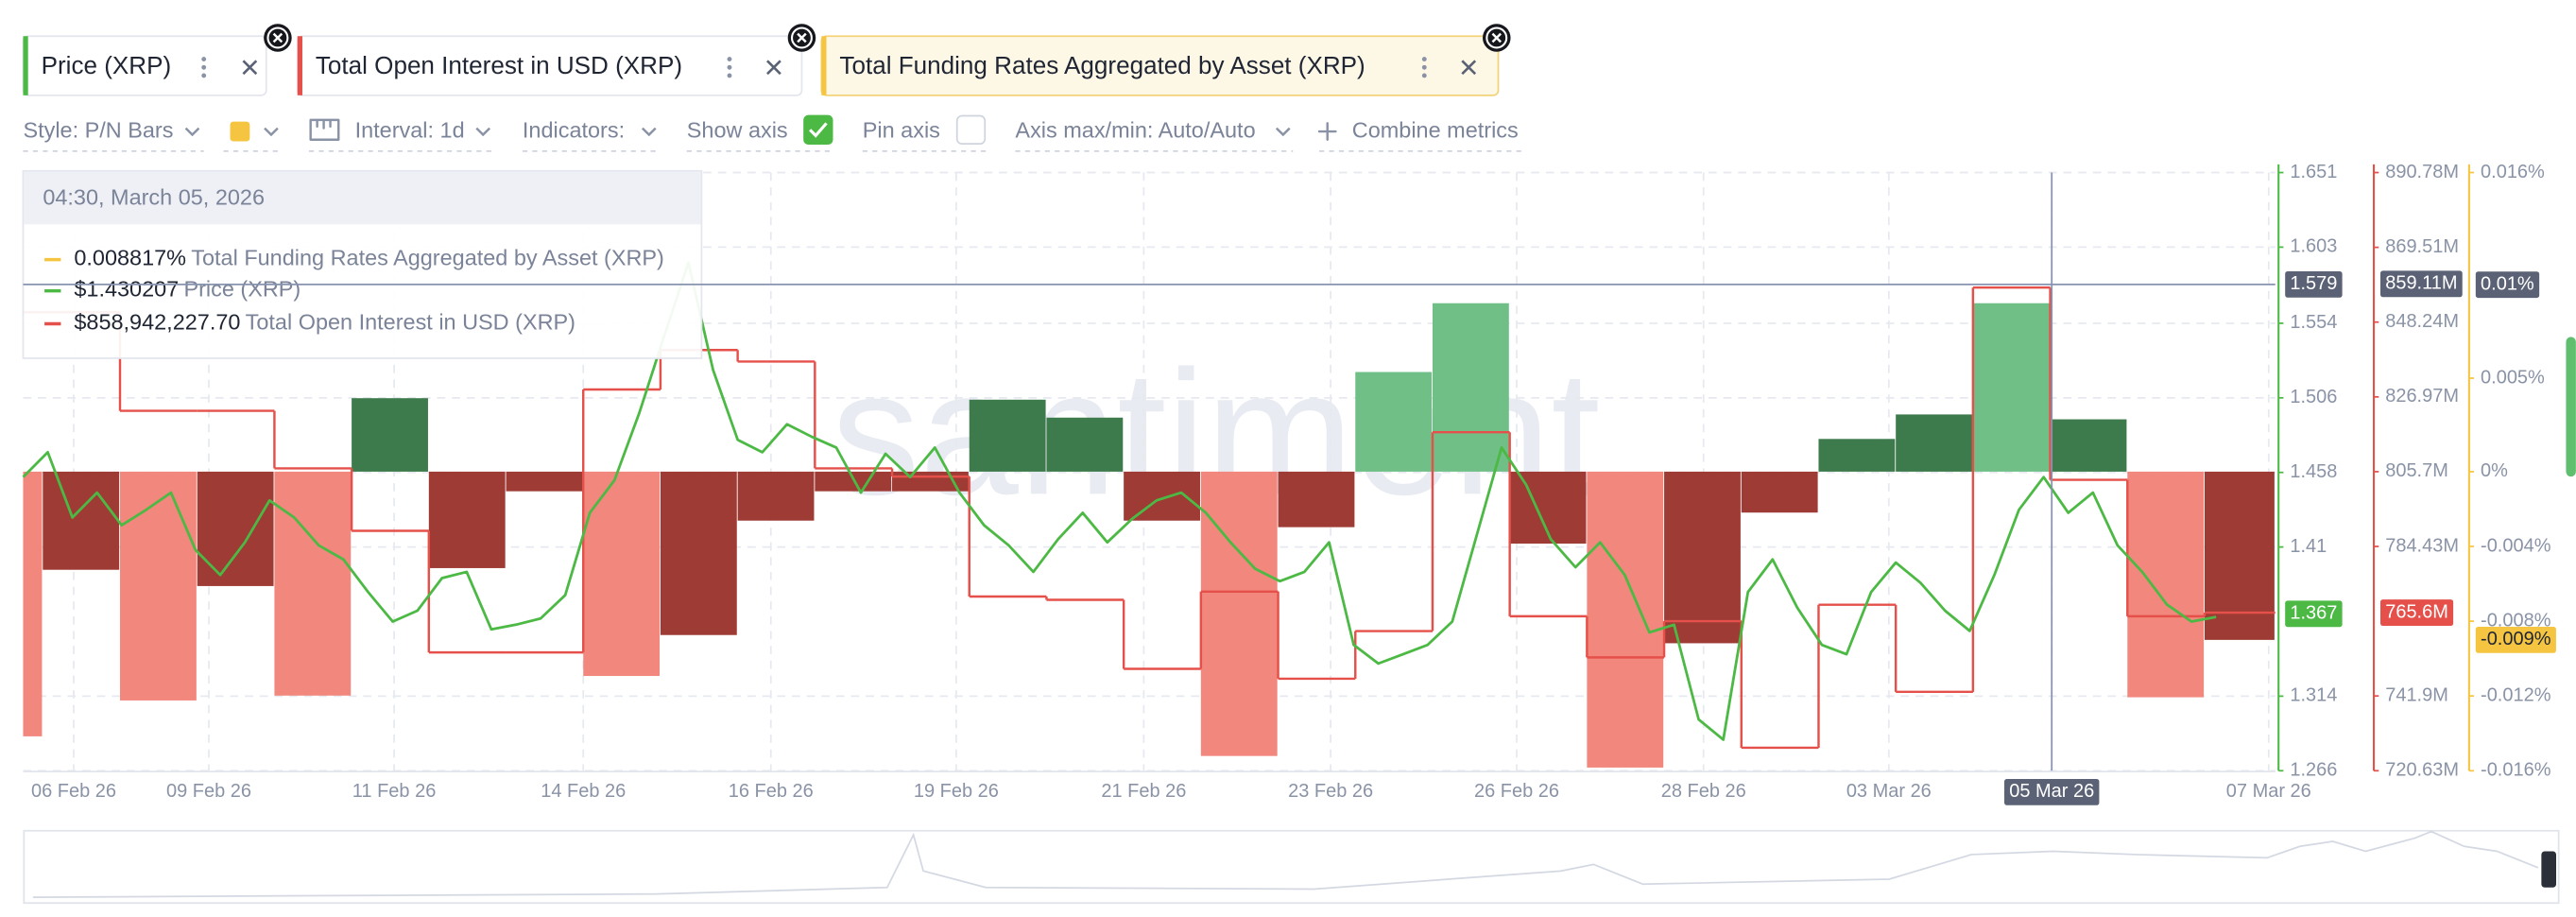 This screenshot has height=917, width=2576. What do you see at coordinates (208, 791) in the screenshot?
I see `x-tick-label: 09 Feb 26` at bounding box center [208, 791].